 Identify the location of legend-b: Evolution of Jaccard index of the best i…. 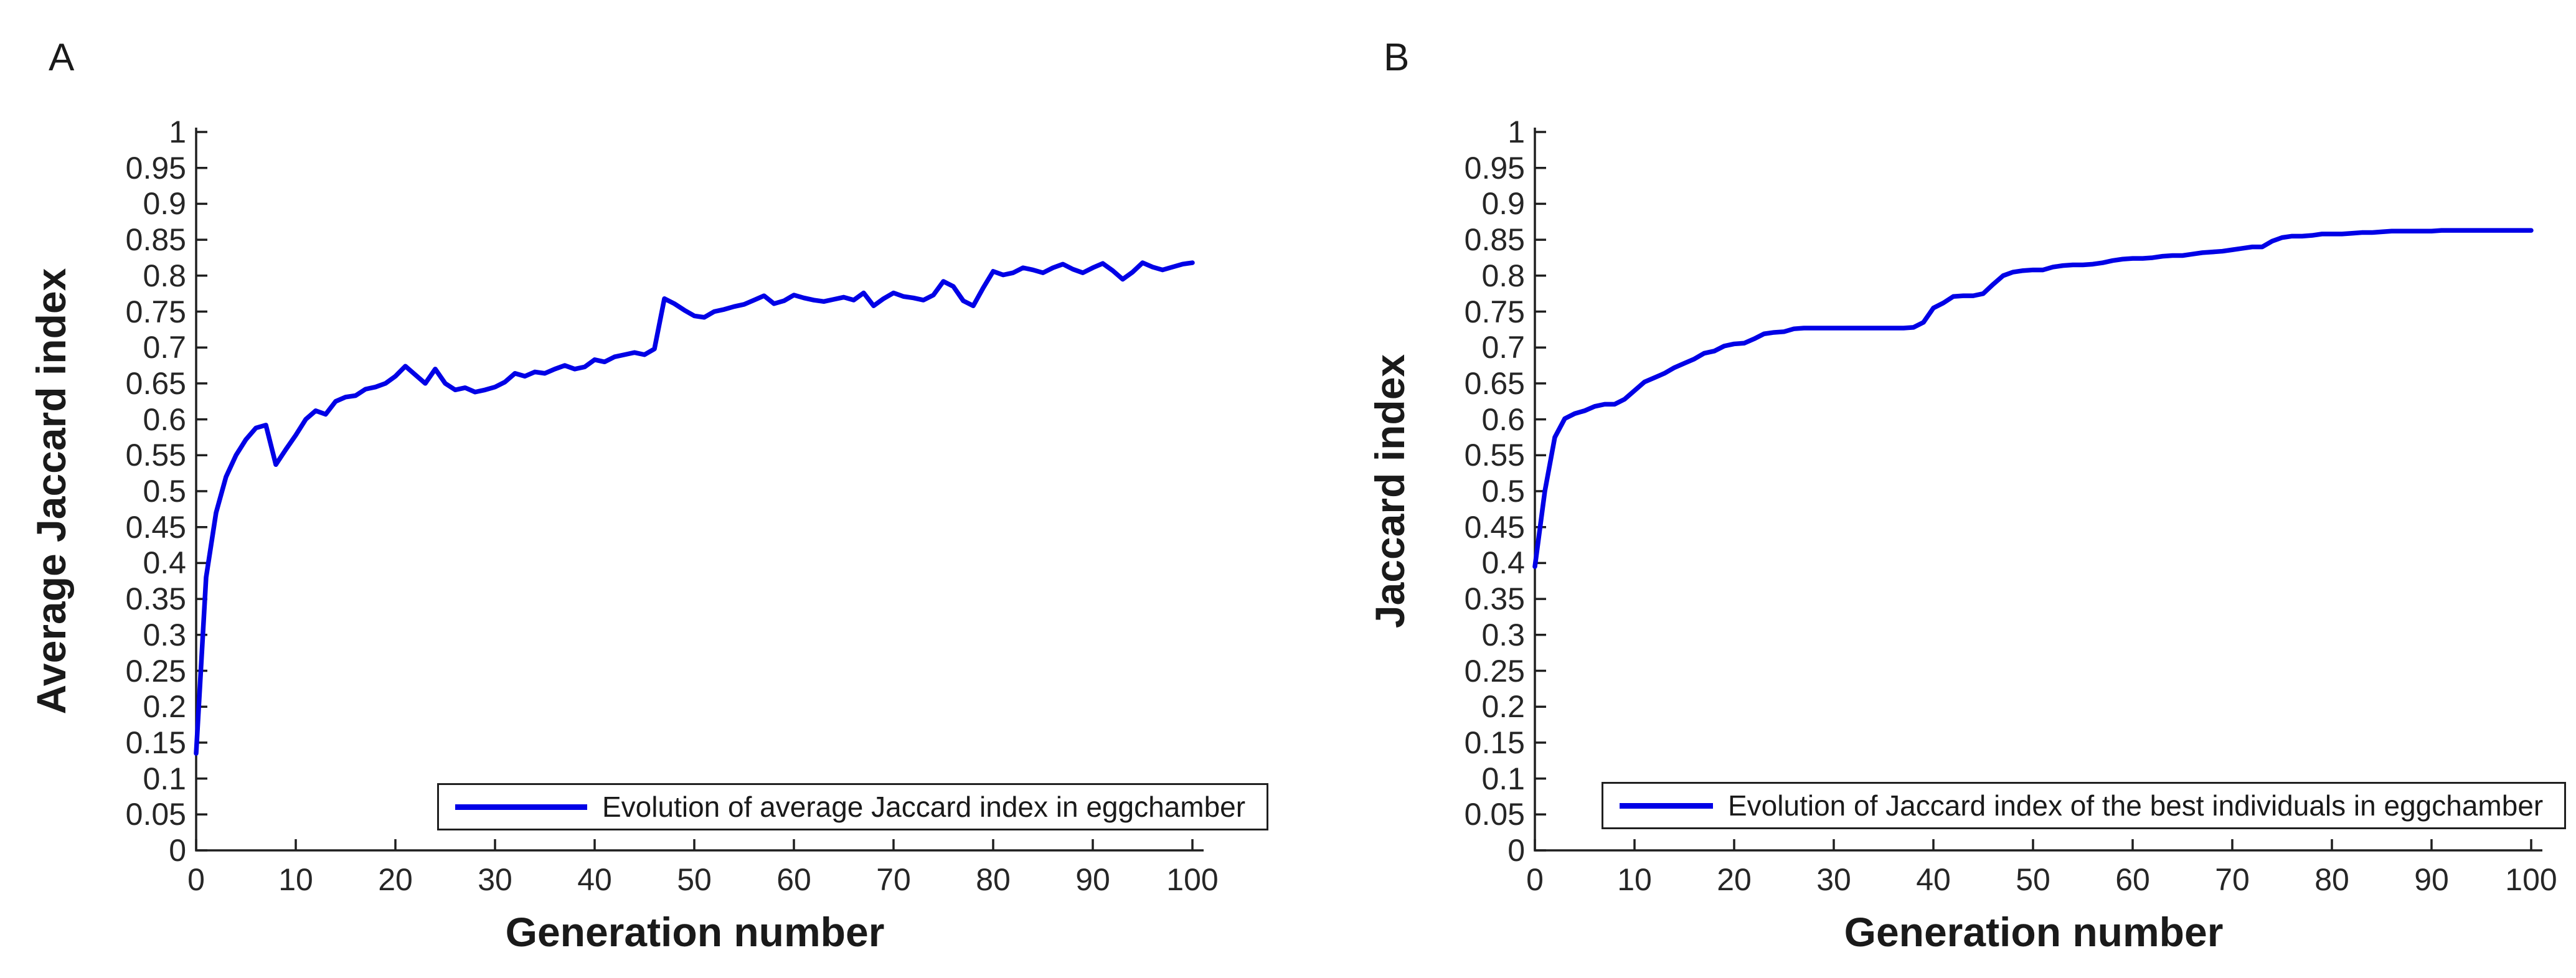
(2084, 805).